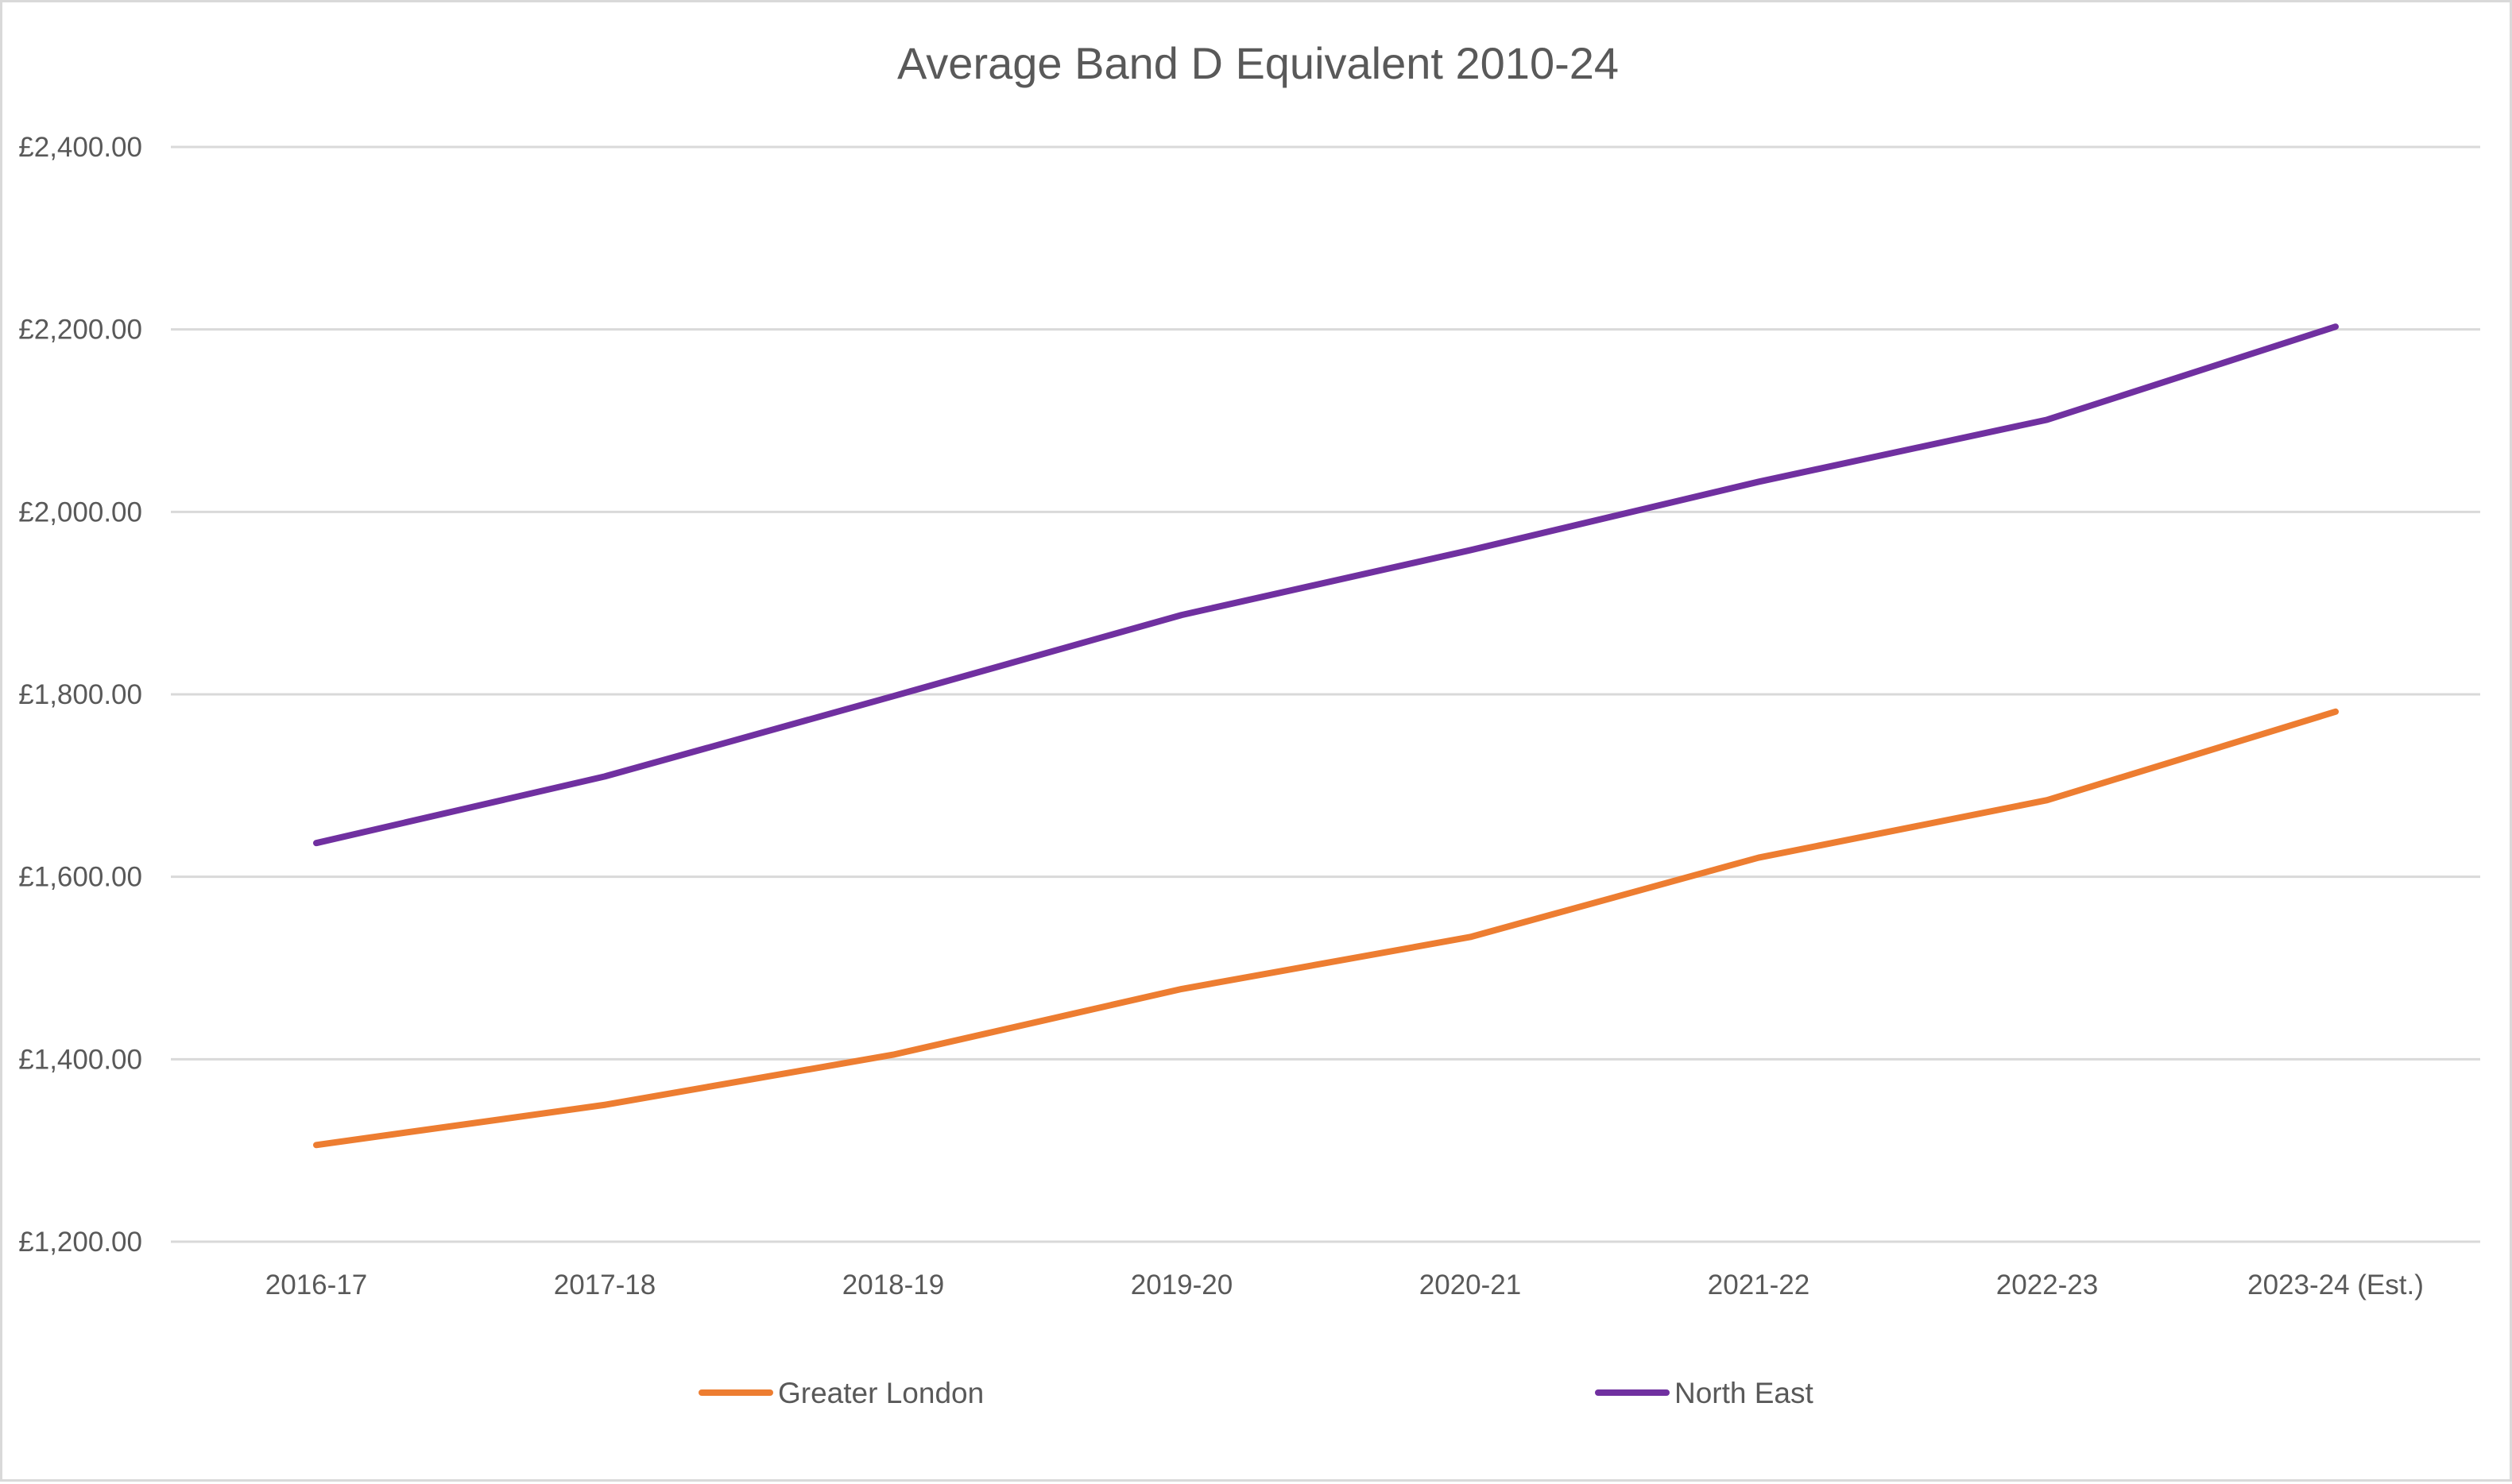 This screenshot has width=2512, height=1484. Describe the element at coordinates (1758, 1285) in the screenshot. I see `x-tick-label: 2021-22` at that location.